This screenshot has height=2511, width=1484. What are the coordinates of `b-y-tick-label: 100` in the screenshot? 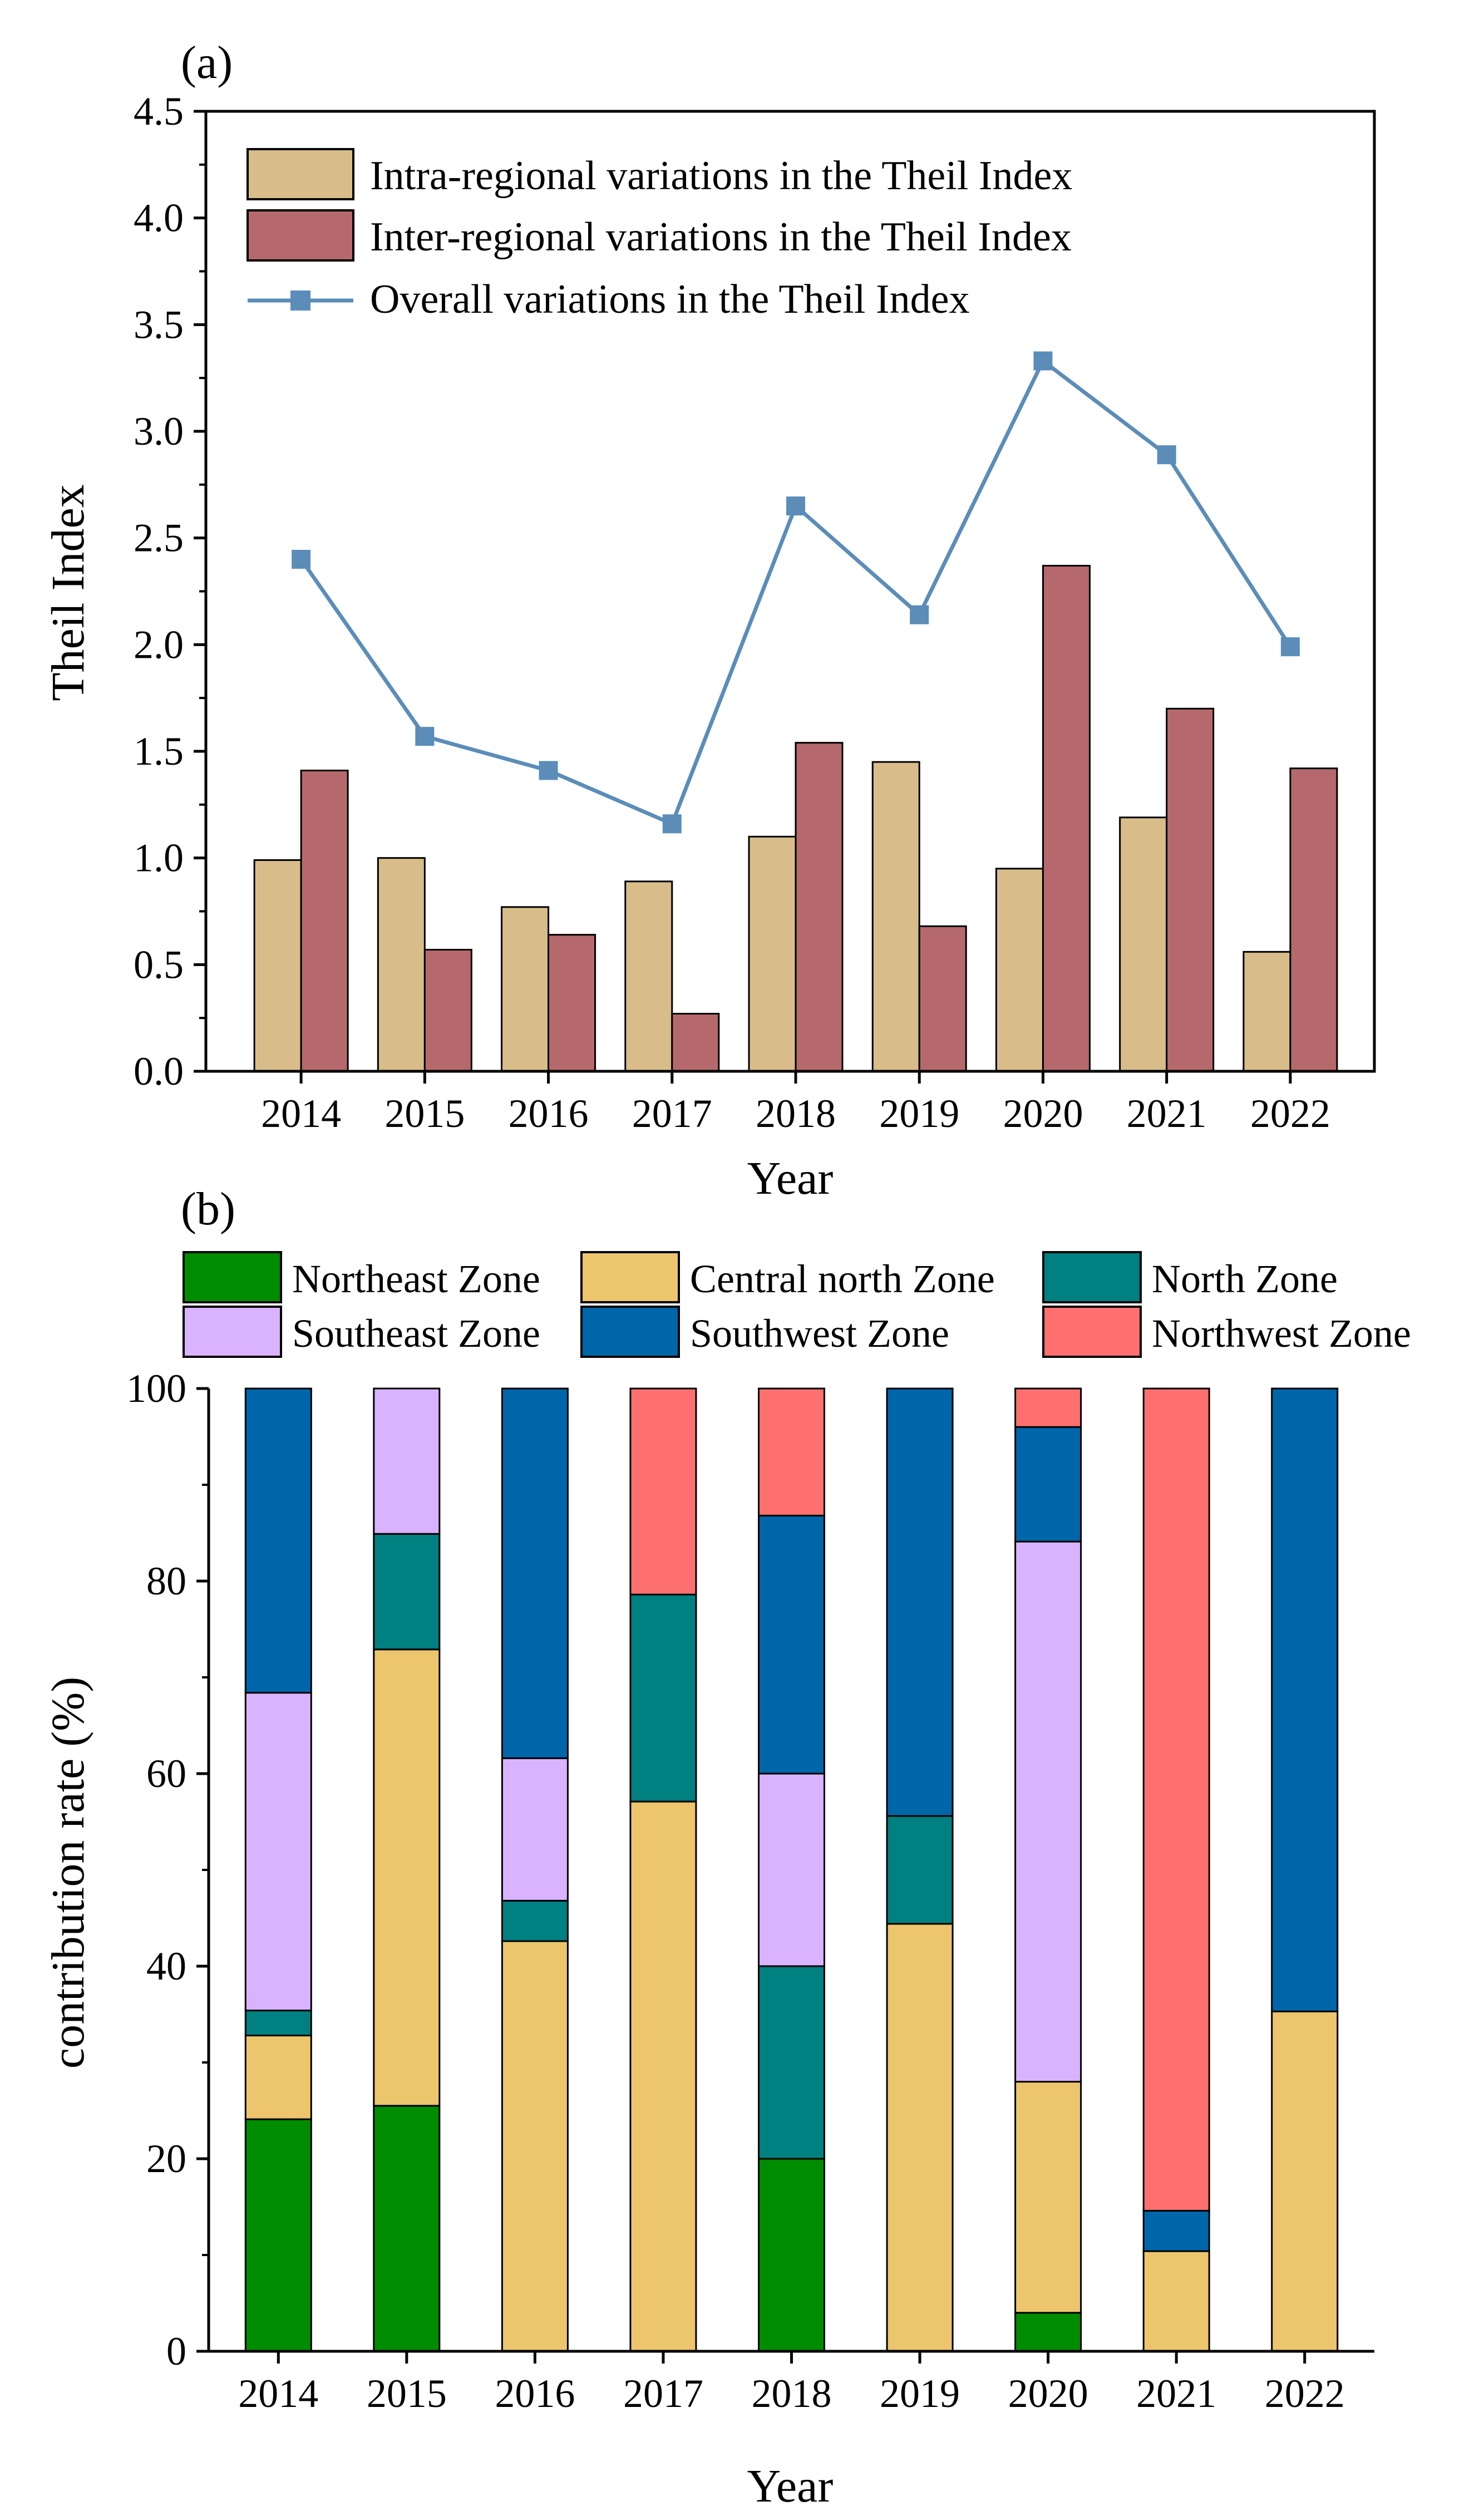 It's located at (156, 1388).